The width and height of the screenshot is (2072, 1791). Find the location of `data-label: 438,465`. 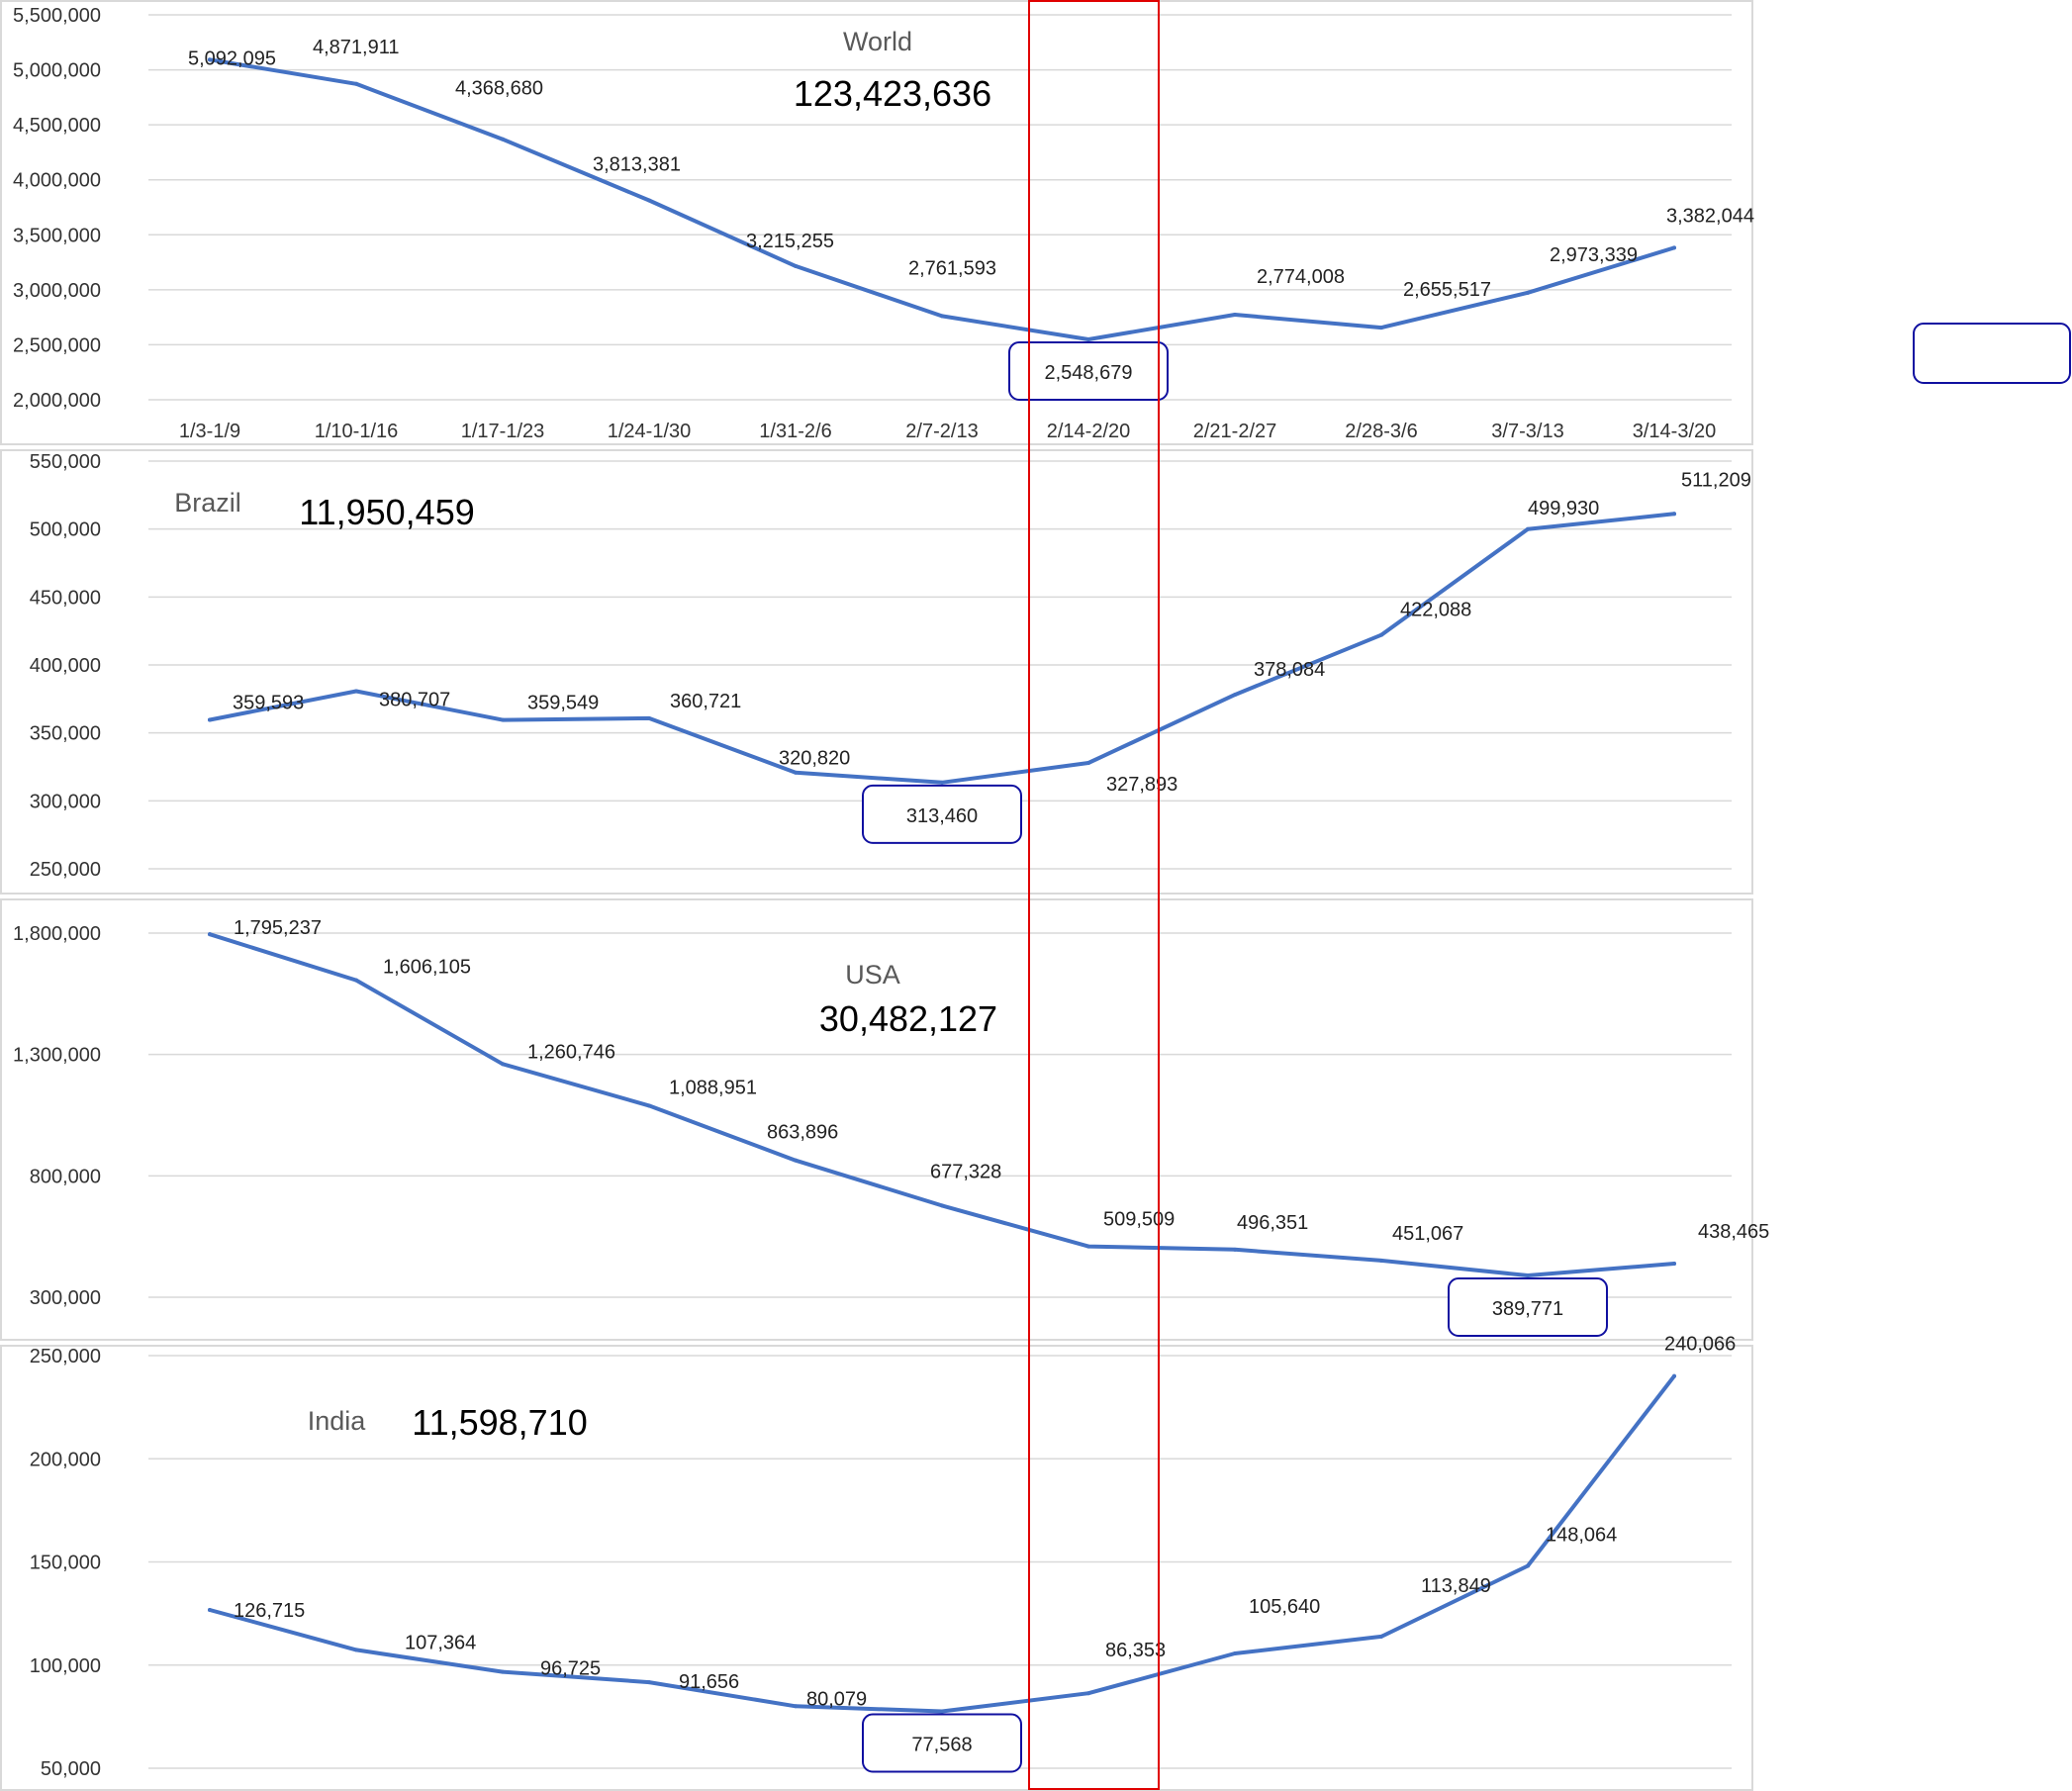

data-label: 438,465 is located at coordinates (1733, 1232).